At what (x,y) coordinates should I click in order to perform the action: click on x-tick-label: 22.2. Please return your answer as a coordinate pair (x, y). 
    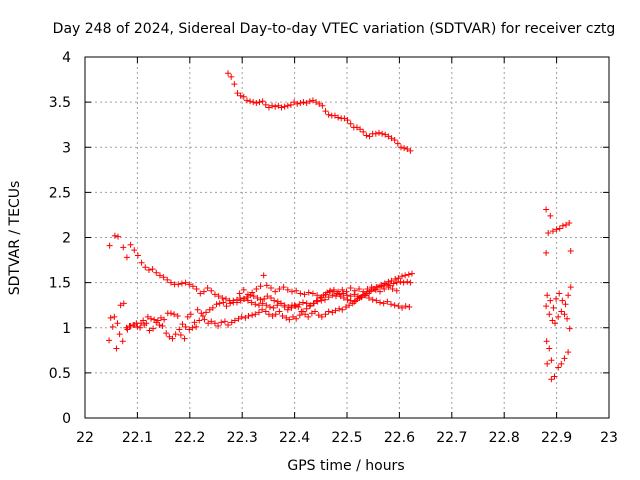
    Looking at the image, I should click on (189, 438).